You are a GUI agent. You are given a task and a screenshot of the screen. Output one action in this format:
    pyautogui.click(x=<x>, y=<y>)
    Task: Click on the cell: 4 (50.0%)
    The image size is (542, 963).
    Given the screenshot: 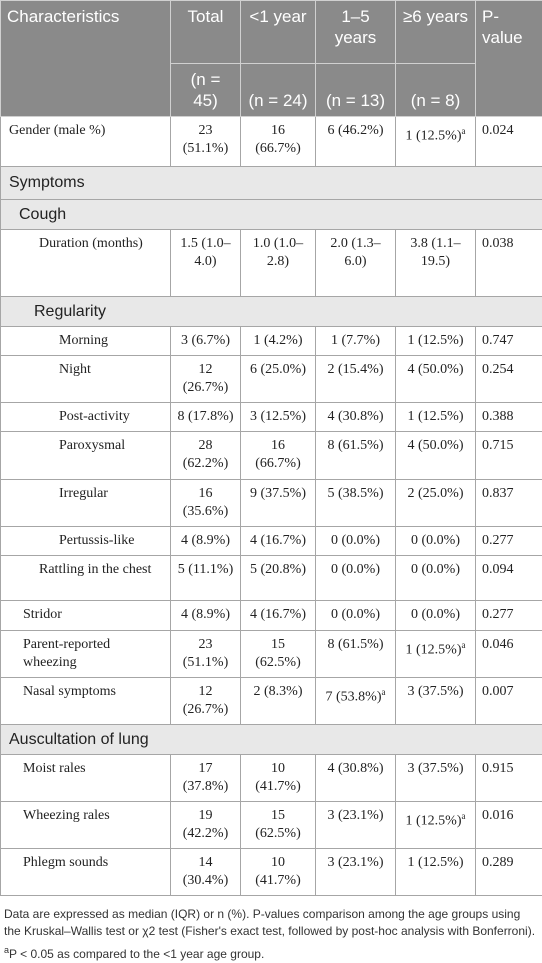 What is the action you would take?
    pyautogui.click(x=436, y=456)
    